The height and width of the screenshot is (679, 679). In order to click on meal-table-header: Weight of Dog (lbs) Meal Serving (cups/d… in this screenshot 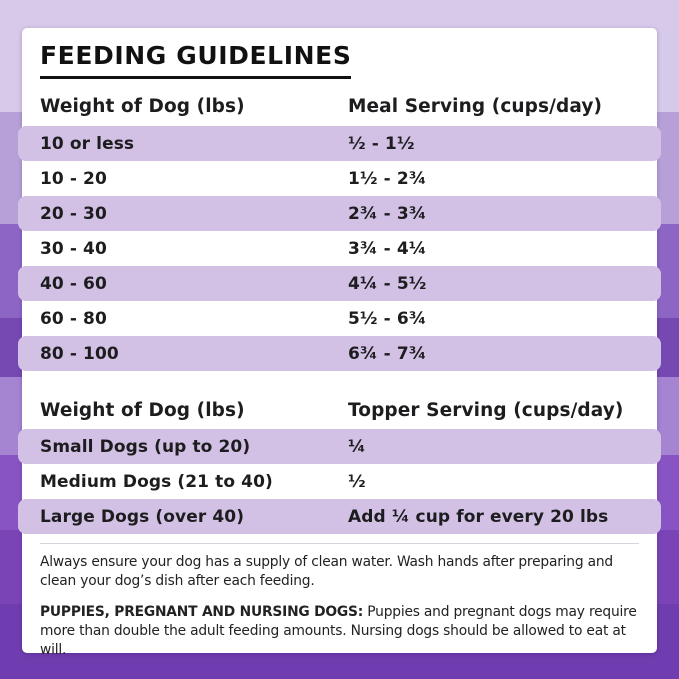, I will do `click(339, 106)`.